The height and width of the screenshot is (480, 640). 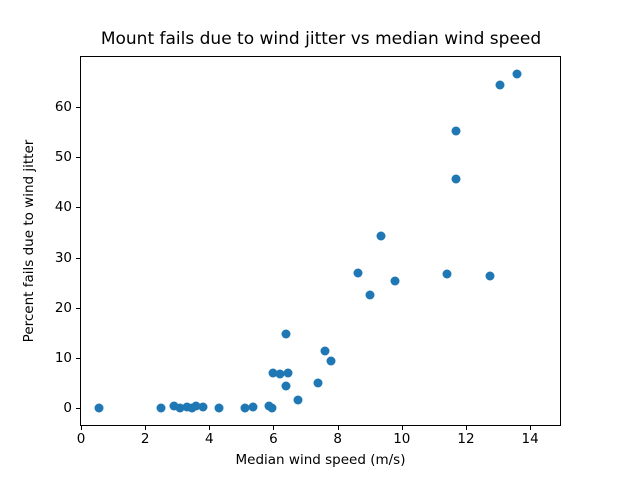 I want to click on x-tick-label: 4, so click(x=209, y=439).